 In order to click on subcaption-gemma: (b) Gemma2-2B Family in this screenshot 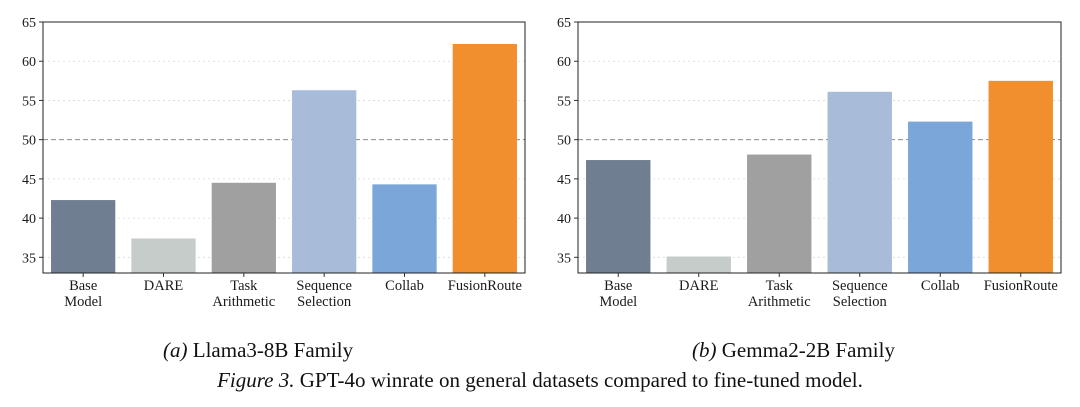, I will do `click(793, 350)`.